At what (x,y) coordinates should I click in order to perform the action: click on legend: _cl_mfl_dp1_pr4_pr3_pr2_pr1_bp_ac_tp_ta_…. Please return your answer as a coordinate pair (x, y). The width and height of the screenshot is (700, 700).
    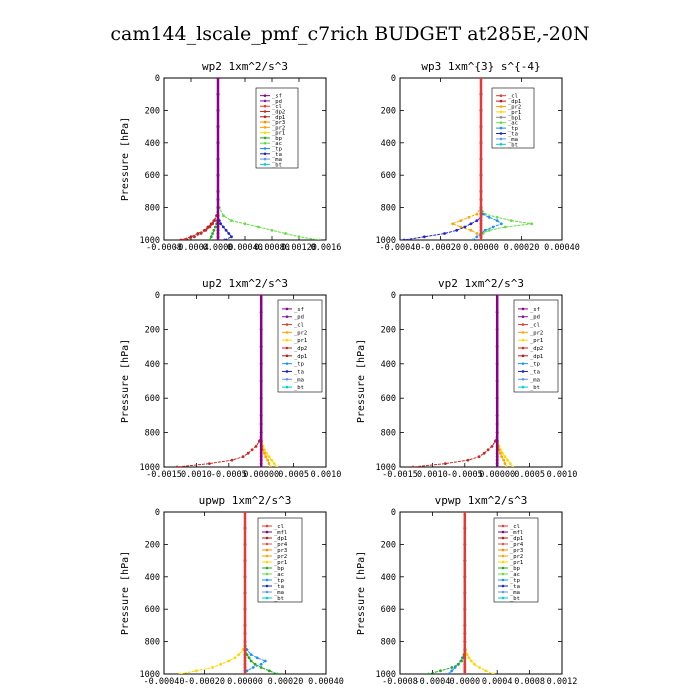
    Looking at the image, I should click on (516, 560).